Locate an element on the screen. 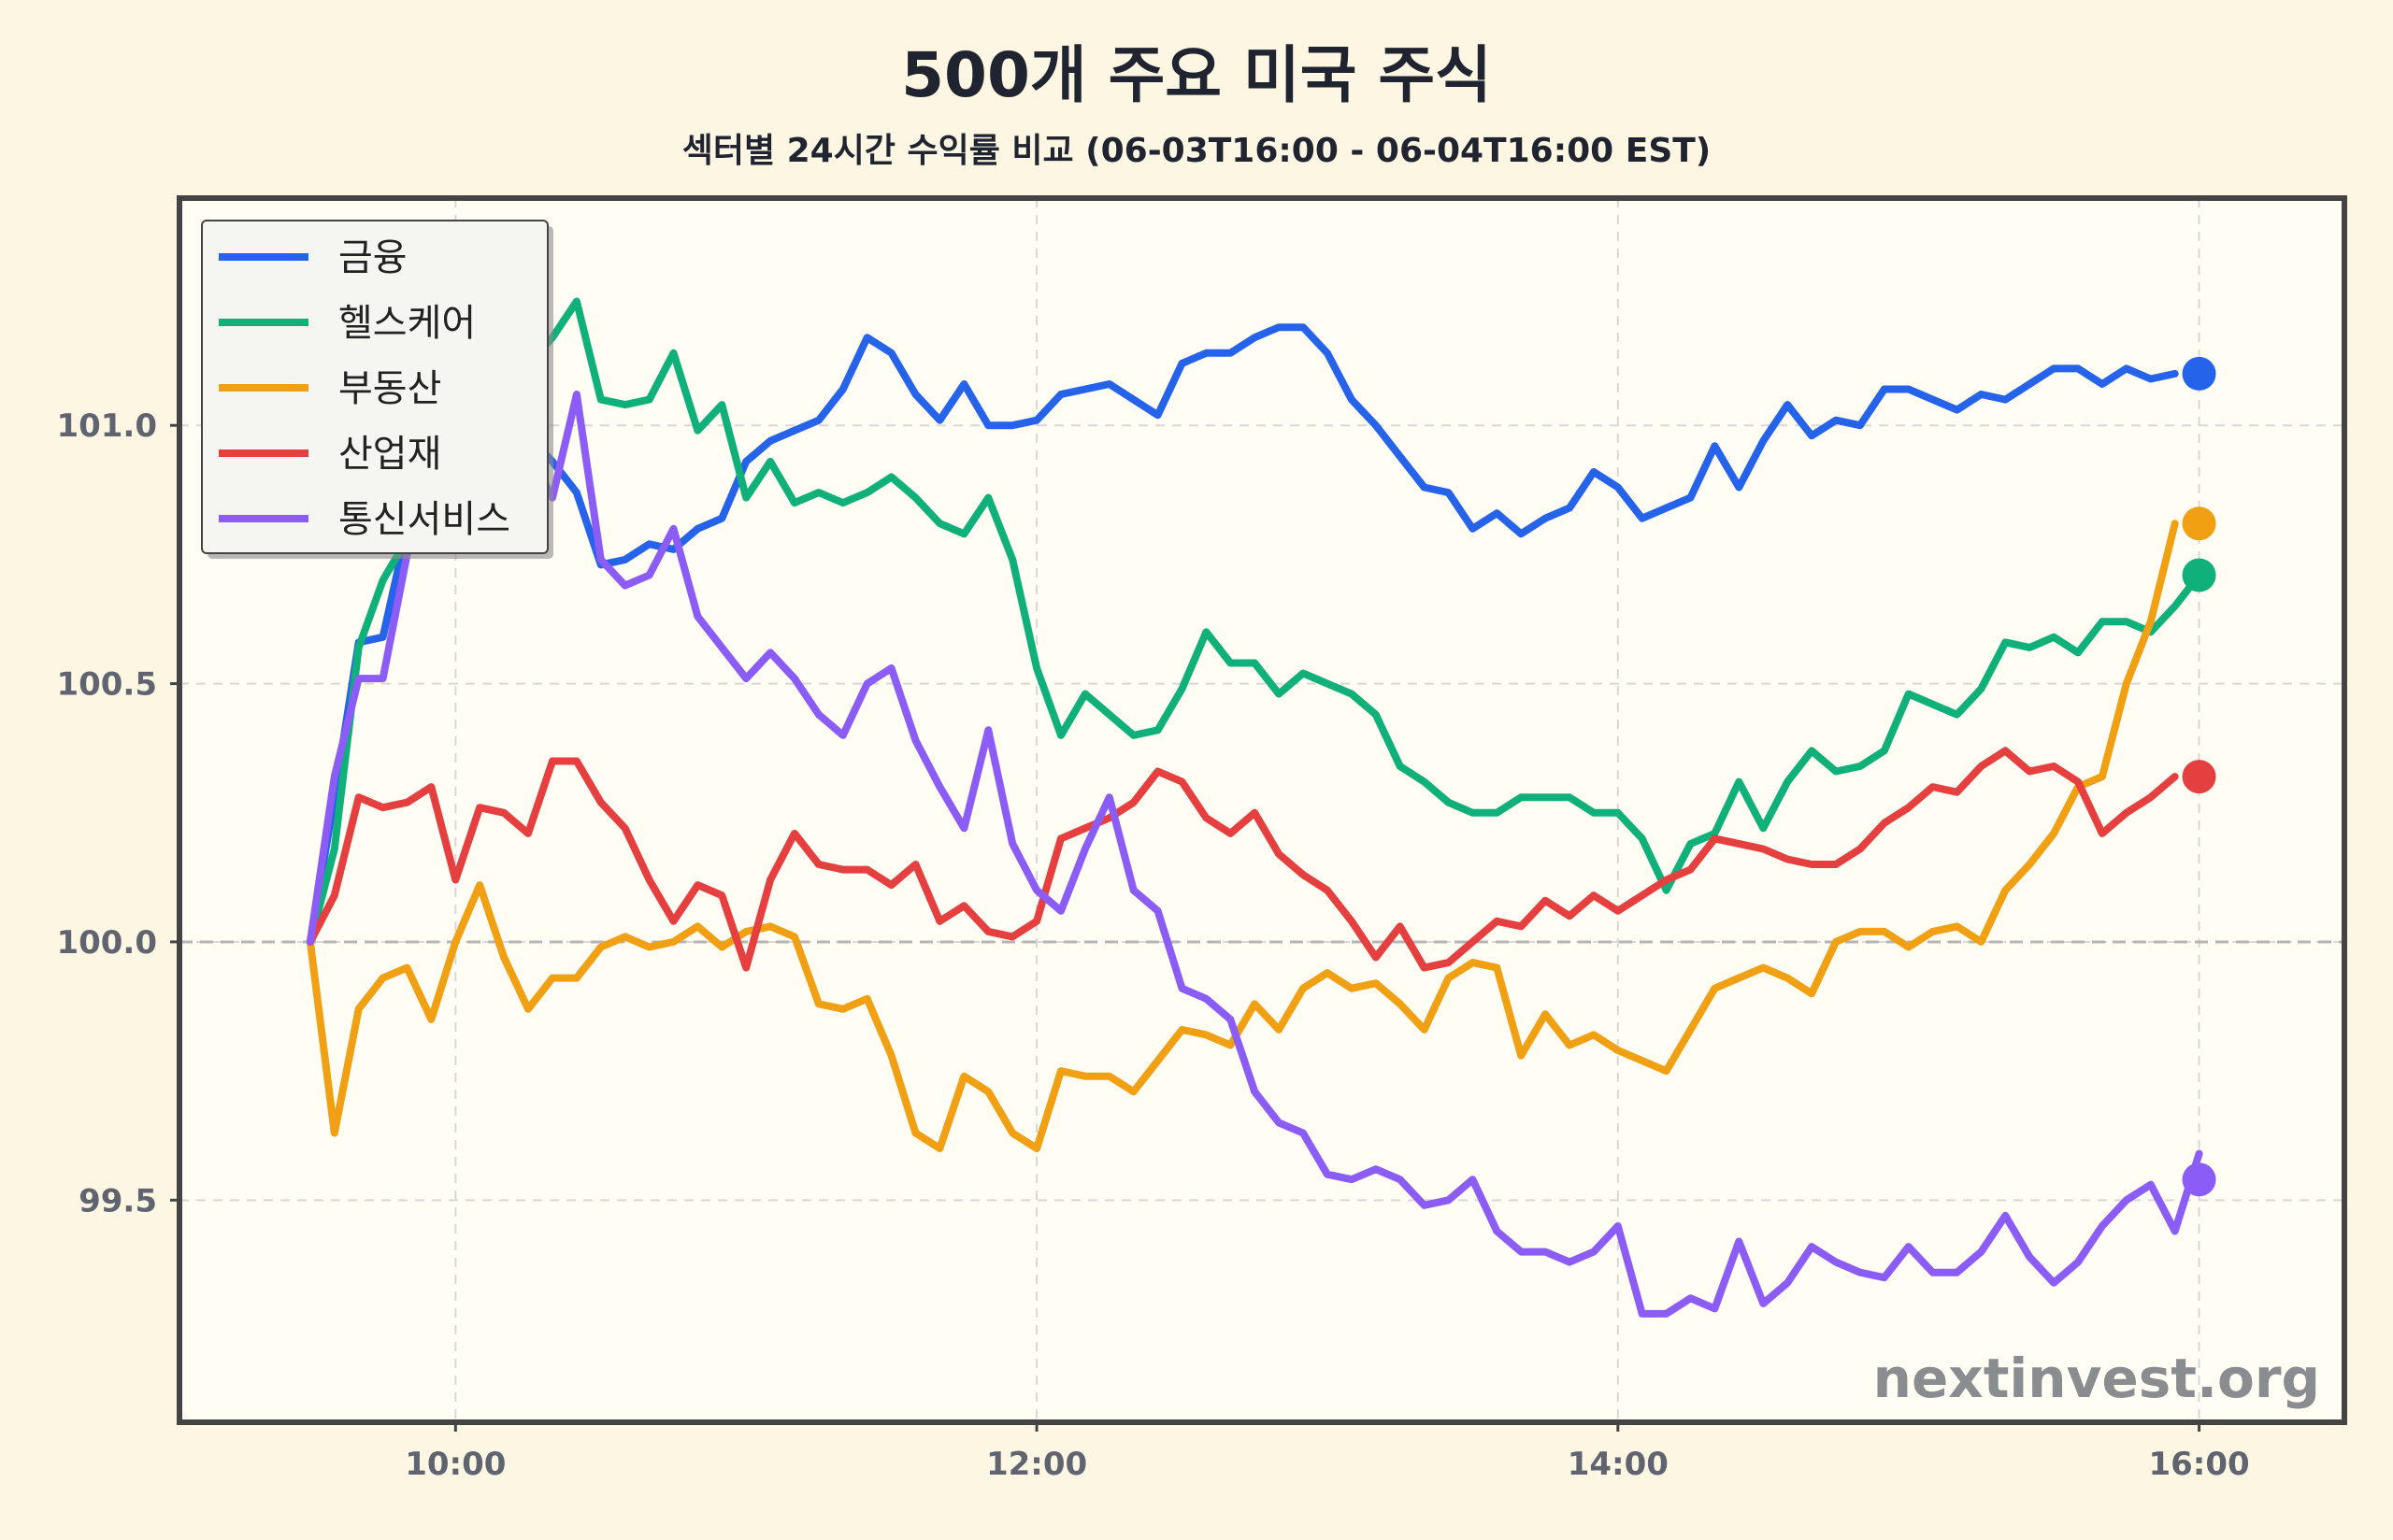  x-tick-label: 16:00 is located at coordinates (2198, 1464).